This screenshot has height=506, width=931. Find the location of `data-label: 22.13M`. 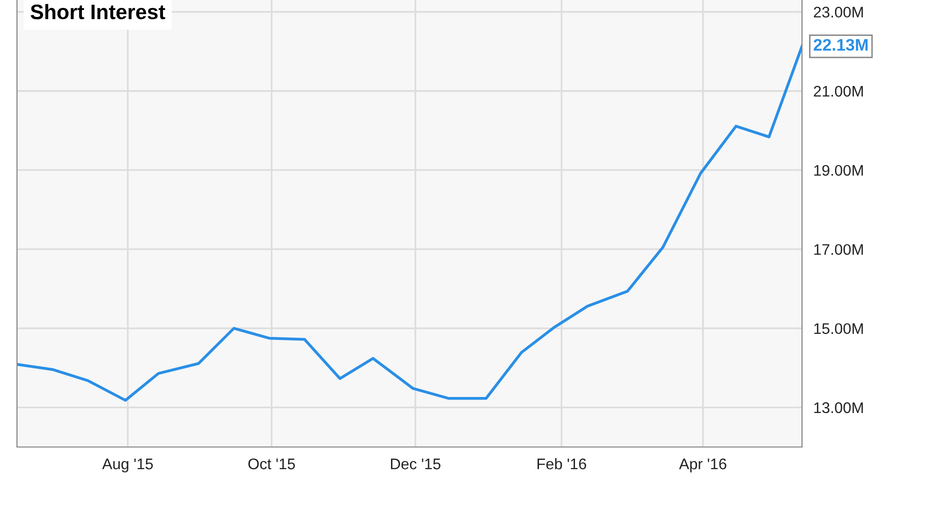

data-label: 22.13M is located at coordinates (841, 44).